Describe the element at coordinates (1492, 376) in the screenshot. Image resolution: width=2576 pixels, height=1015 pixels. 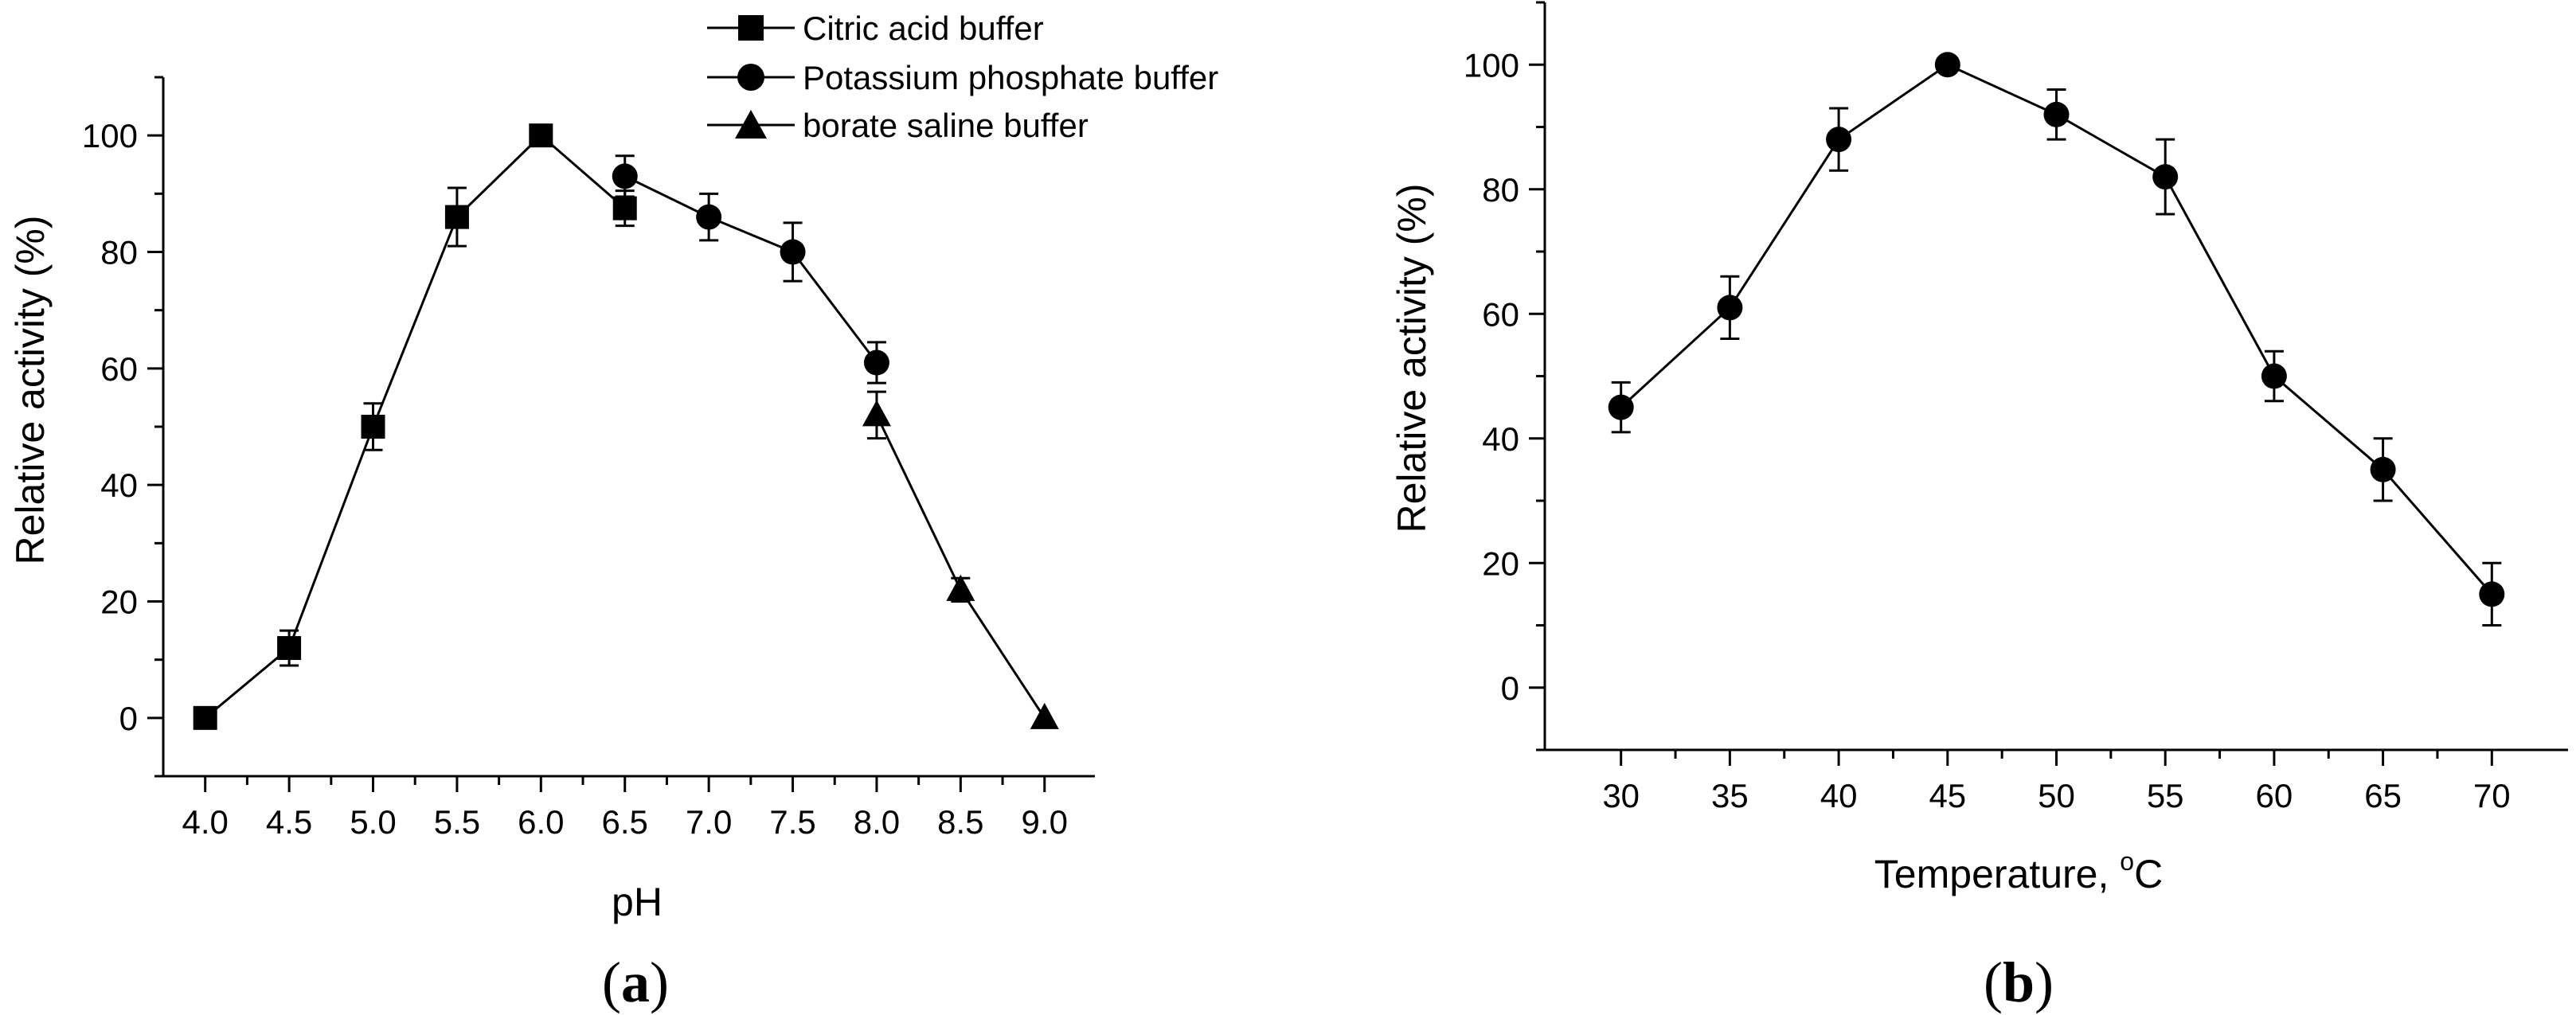
I see `y-tick-labels-b: 0 20 40 60 80 100` at that location.